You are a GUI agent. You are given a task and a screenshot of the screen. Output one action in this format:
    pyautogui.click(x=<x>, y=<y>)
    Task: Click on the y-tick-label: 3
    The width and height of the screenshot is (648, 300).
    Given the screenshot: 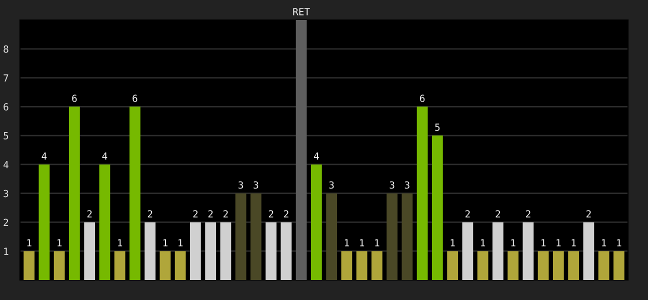 What is the action you would take?
    pyautogui.click(x=6, y=194)
    